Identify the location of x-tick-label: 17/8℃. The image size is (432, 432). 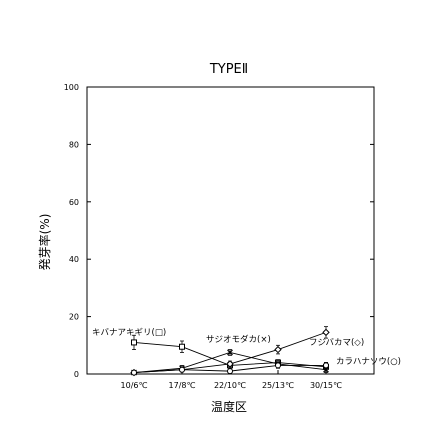
(182, 385).